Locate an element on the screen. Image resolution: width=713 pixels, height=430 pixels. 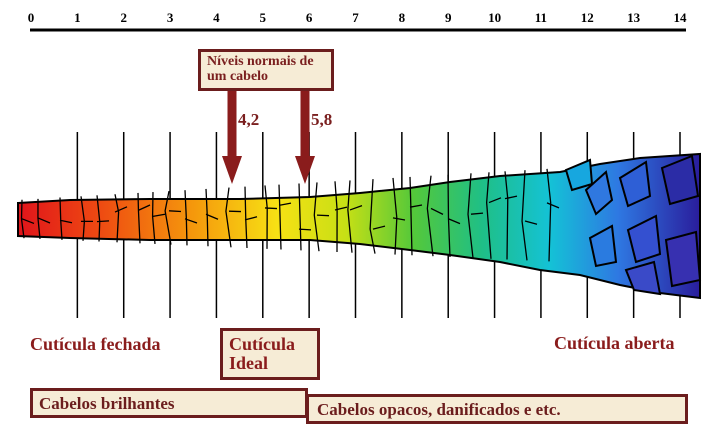
tick-label-10: 10 is located at coordinates (494, 17).